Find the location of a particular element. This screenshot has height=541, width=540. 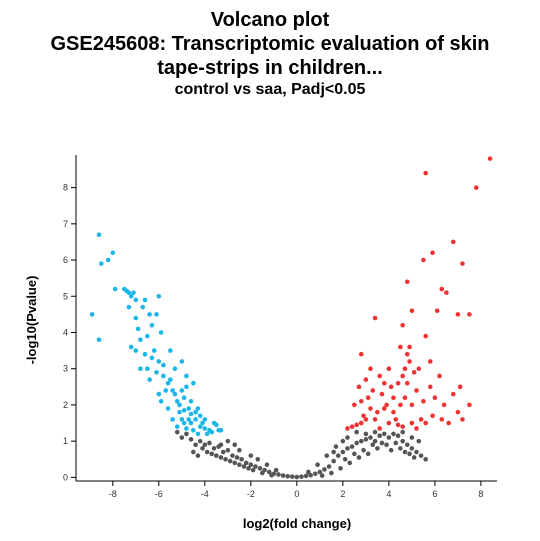

x-tick-label: -6 is located at coordinates (159, 494).